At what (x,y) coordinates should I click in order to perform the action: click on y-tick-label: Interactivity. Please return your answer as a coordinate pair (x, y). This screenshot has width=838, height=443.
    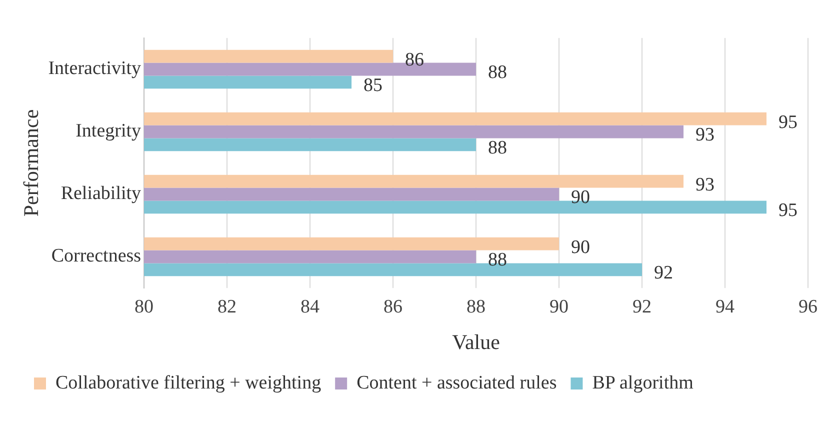
    Looking at the image, I should click on (95, 69).